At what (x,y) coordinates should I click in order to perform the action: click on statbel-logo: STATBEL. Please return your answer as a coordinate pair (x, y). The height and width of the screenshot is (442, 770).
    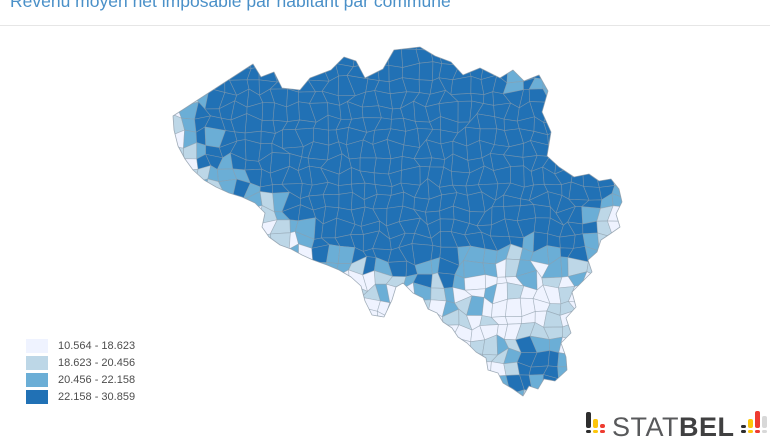
    Looking at the image, I should click on (676, 422).